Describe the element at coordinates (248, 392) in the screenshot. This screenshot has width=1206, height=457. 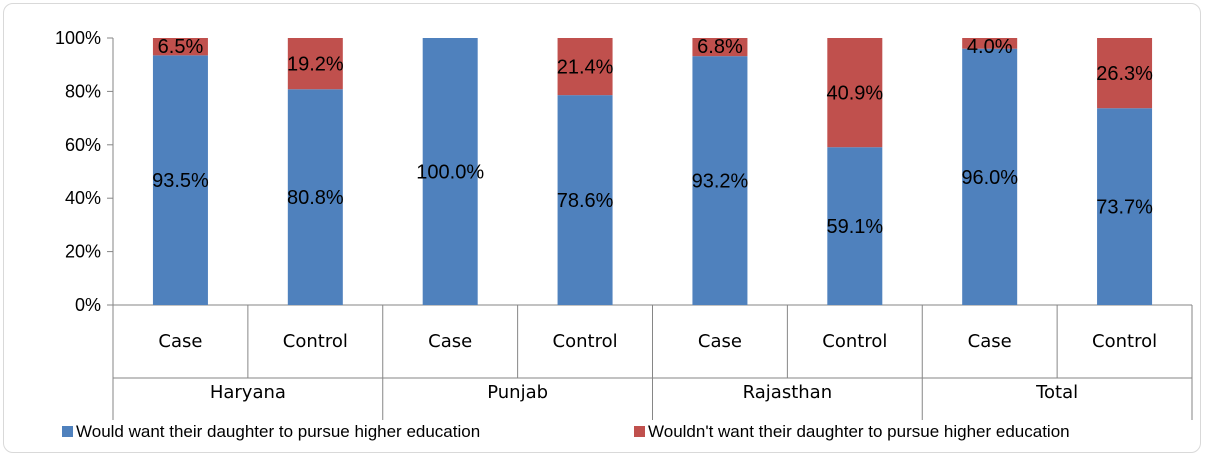
I see `group-label: Haryana` at that location.